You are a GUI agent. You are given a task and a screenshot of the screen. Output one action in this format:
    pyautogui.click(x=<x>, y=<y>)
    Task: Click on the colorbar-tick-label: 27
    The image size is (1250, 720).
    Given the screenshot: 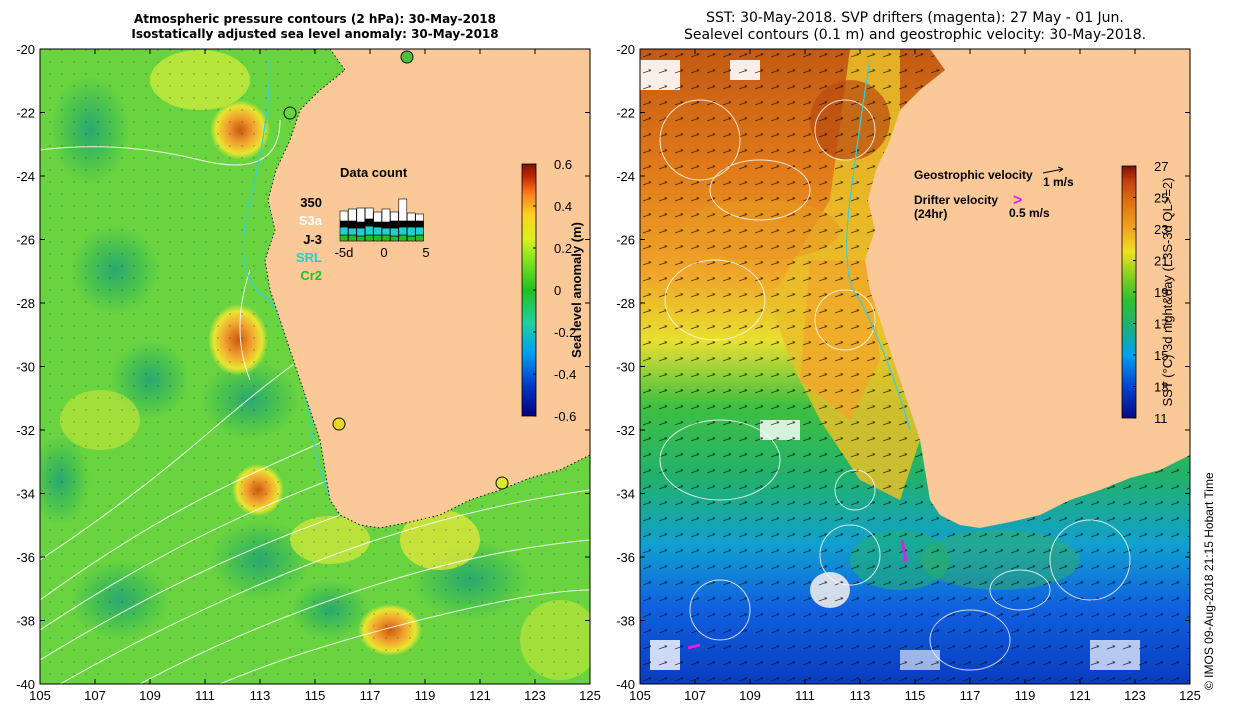 What is the action you would take?
    pyautogui.click(x=1161, y=166)
    